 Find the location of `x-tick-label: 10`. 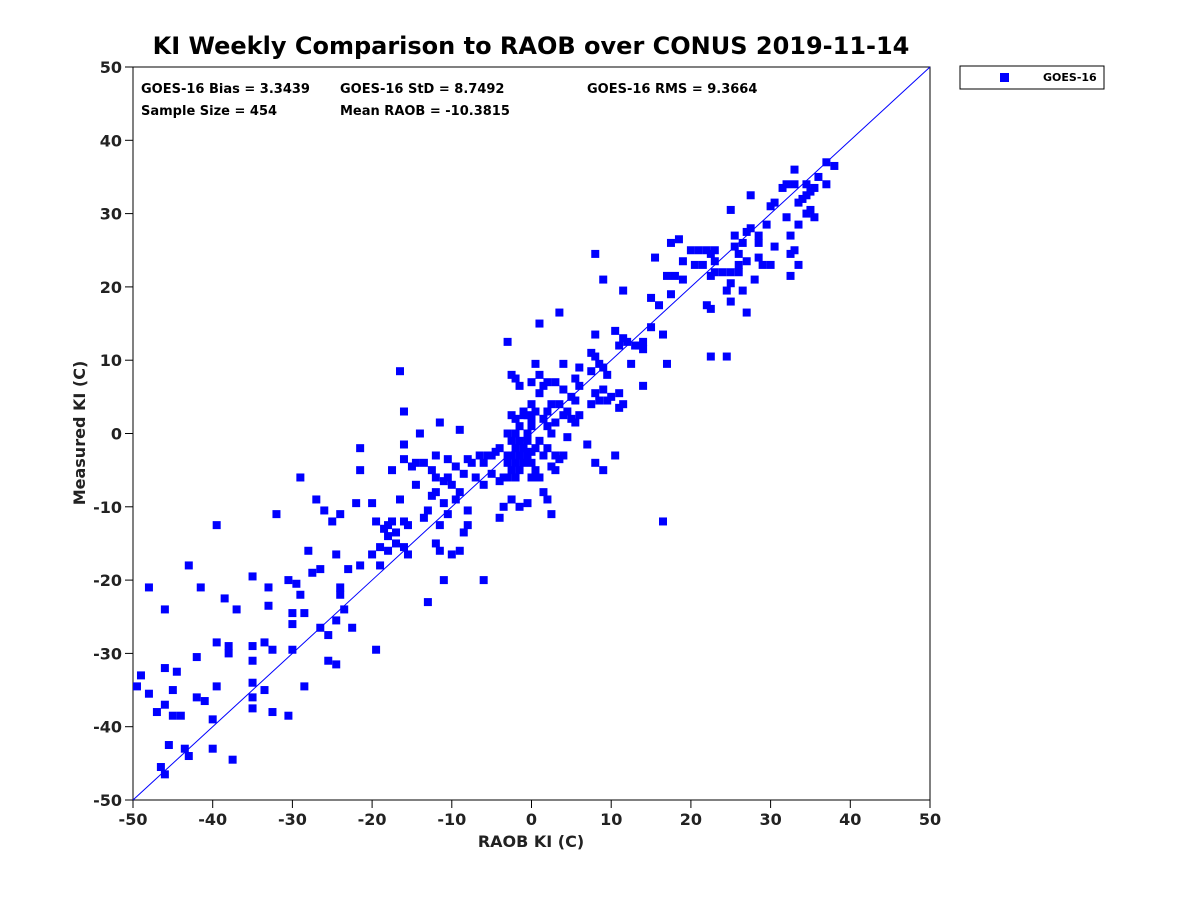

x-tick-label: 10 is located at coordinates (611, 819).